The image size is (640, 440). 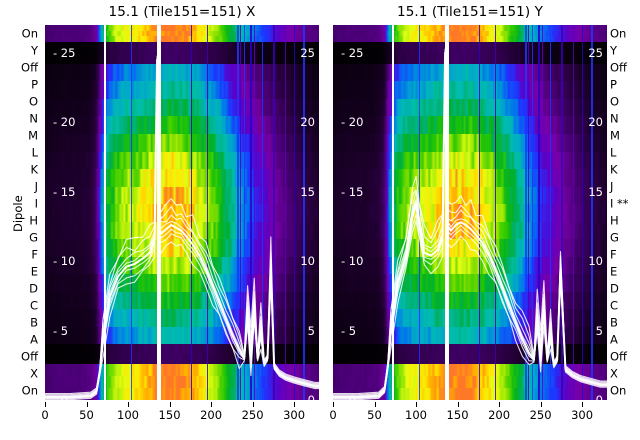 What do you see at coordinates (34, 169) in the screenshot?
I see `category-label: K` at bounding box center [34, 169].